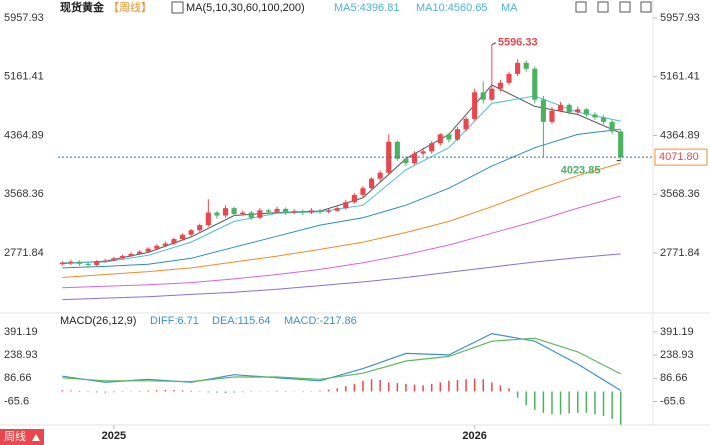 This screenshot has width=710, height=445. Describe the element at coordinates (174, 321) in the screenshot. I see `legend-diff: DIFF:6.71` at that location.